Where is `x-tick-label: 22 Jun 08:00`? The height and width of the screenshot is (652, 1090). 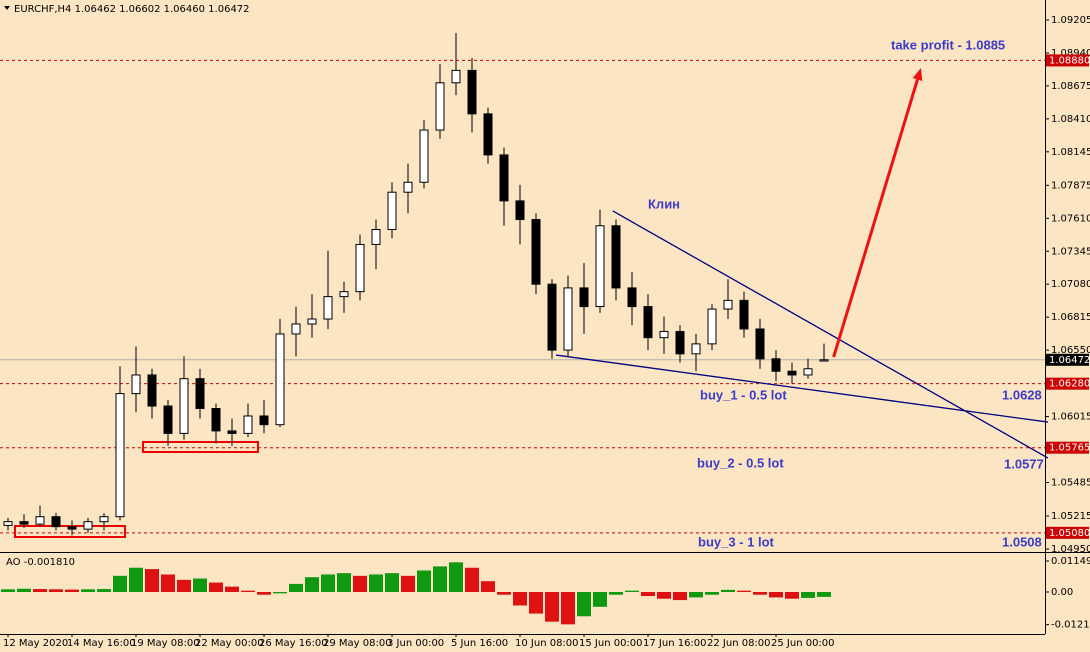 x-tick-label: 22 Jun 08:00 is located at coordinates (739, 643).